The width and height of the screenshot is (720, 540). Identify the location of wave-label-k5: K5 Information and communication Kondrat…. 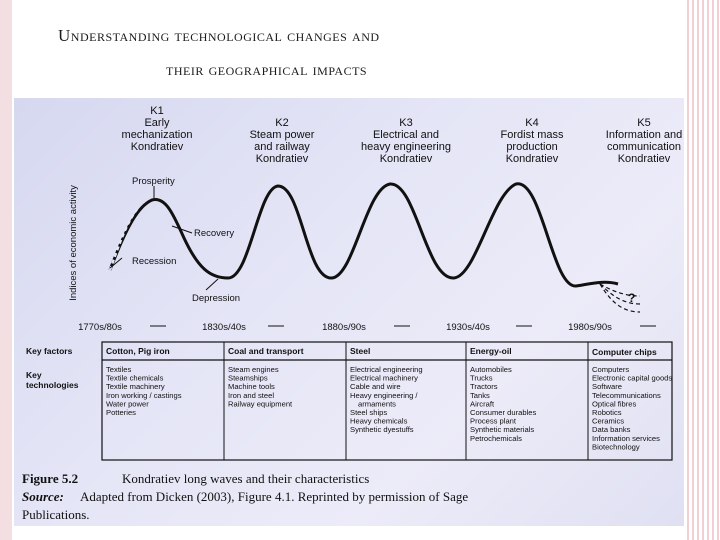
(644, 141).